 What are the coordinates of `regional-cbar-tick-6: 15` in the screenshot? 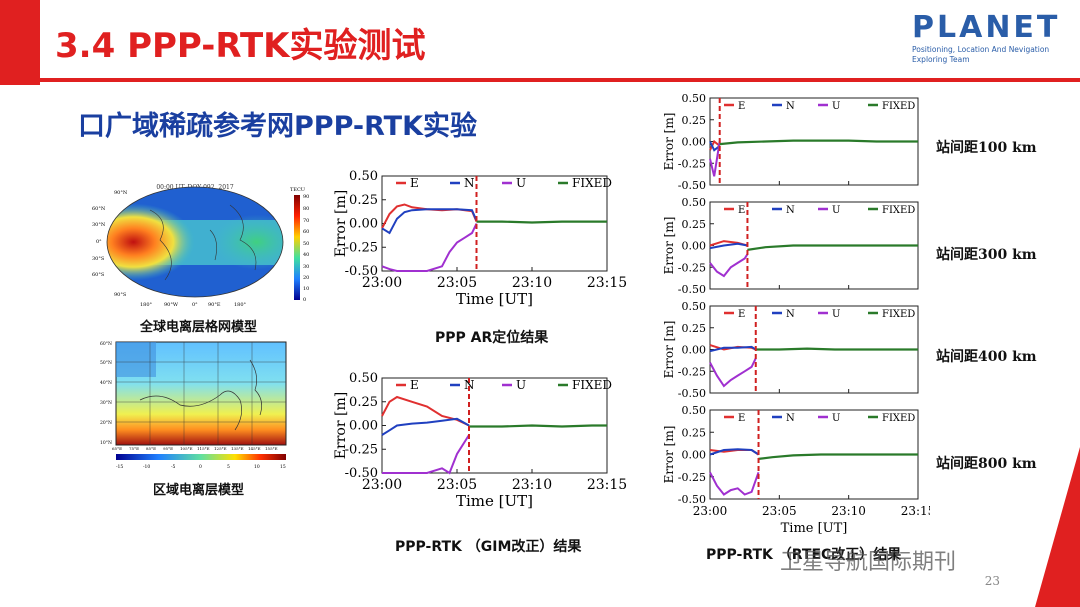 It's located at (283, 467).